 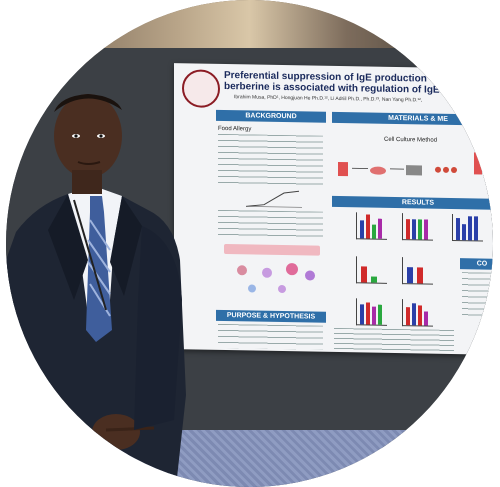 What do you see at coordinates (272, 269) in the screenshot?
I see `mechanism-diagram` at bounding box center [272, 269].